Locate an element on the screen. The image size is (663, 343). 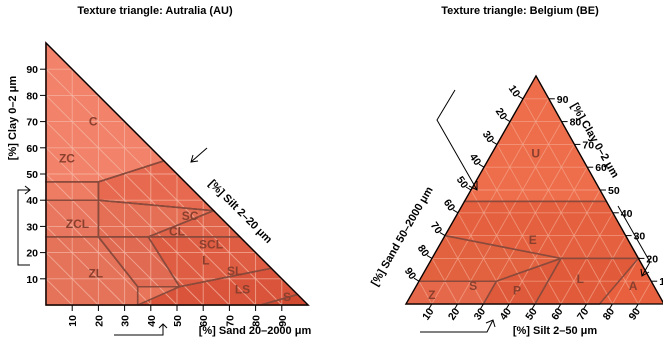
au-sand-tick-label-80: 80 is located at coordinates (257, 321).